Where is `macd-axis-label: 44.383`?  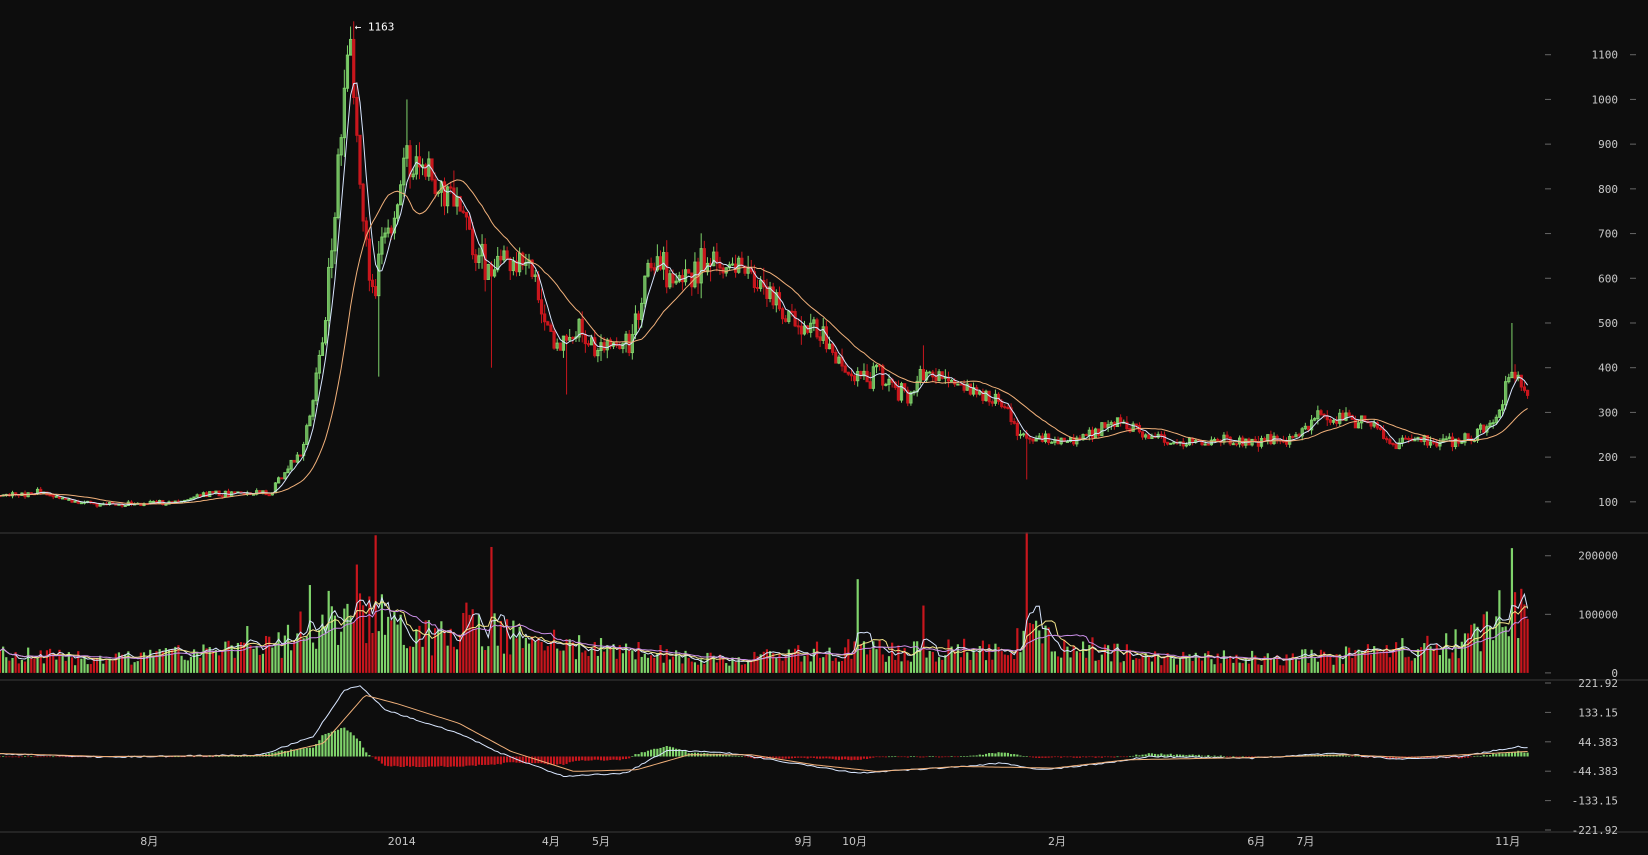
macd-axis-label: 44.383 is located at coordinates (1598, 742).